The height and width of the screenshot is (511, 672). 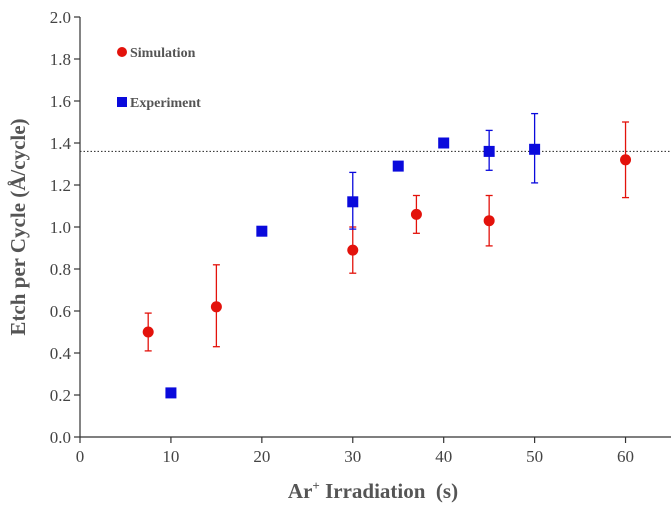 What do you see at coordinates (18, 226) in the screenshot?
I see `y-axis-title: Etch per Cycle (Å/cycle)` at bounding box center [18, 226].